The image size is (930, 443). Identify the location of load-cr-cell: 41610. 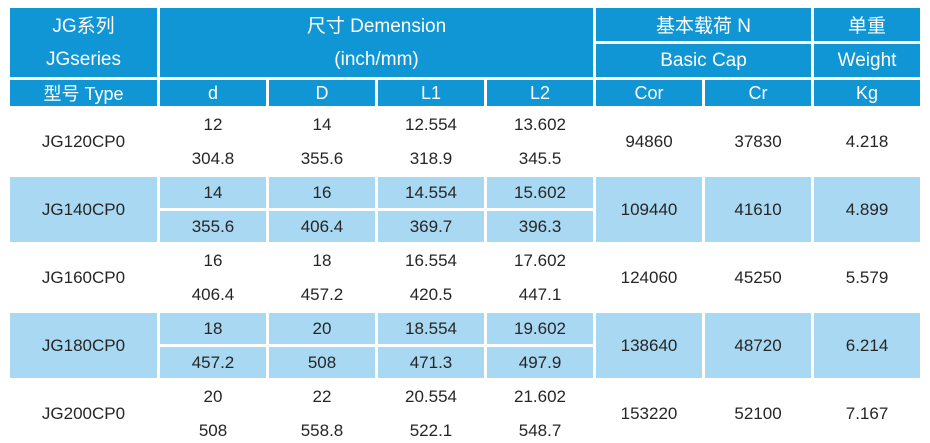
(758, 209).